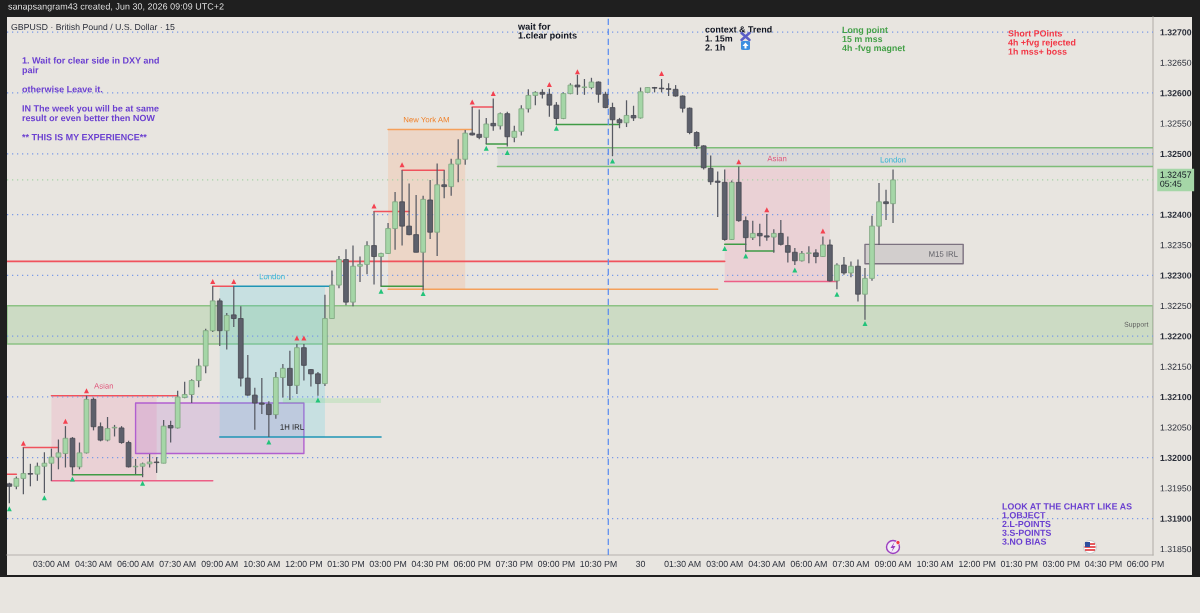  I want to click on y-tick-label: 1.32350, so click(1176, 245).